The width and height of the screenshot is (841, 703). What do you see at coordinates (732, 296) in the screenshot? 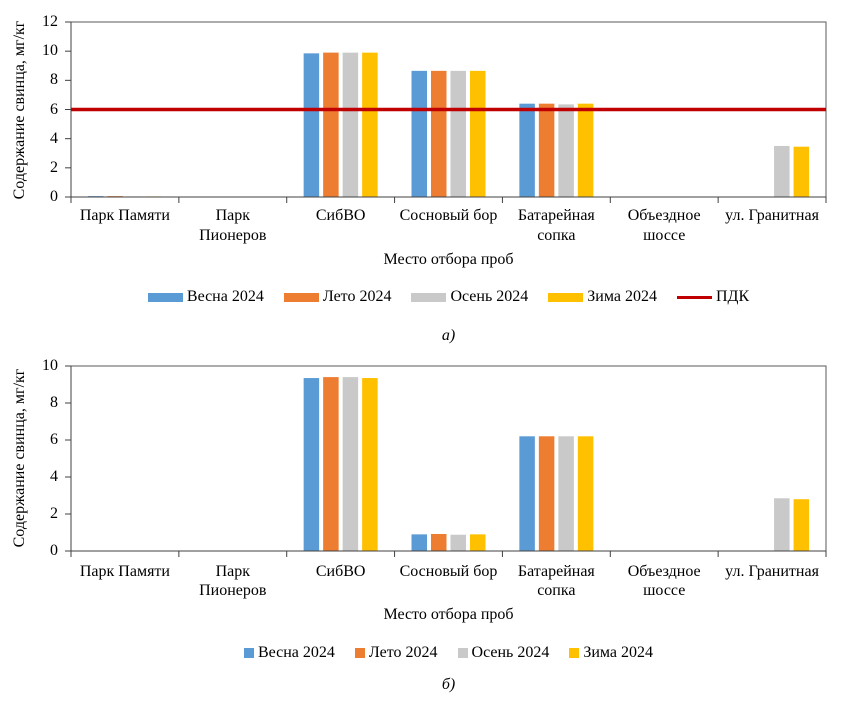
I see `legend-label: ПДК` at bounding box center [732, 296].